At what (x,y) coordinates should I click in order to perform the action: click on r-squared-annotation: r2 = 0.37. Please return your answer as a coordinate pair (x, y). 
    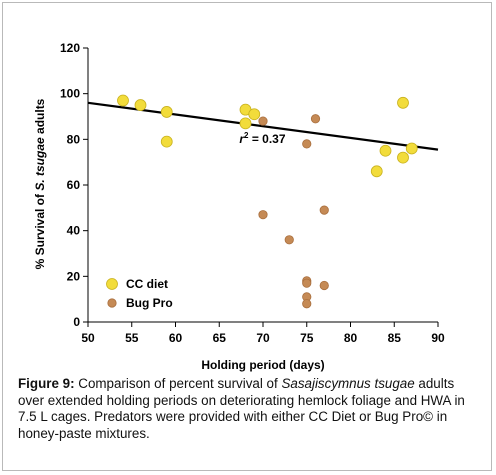
    Looking at the image, I should click on (262, 138).